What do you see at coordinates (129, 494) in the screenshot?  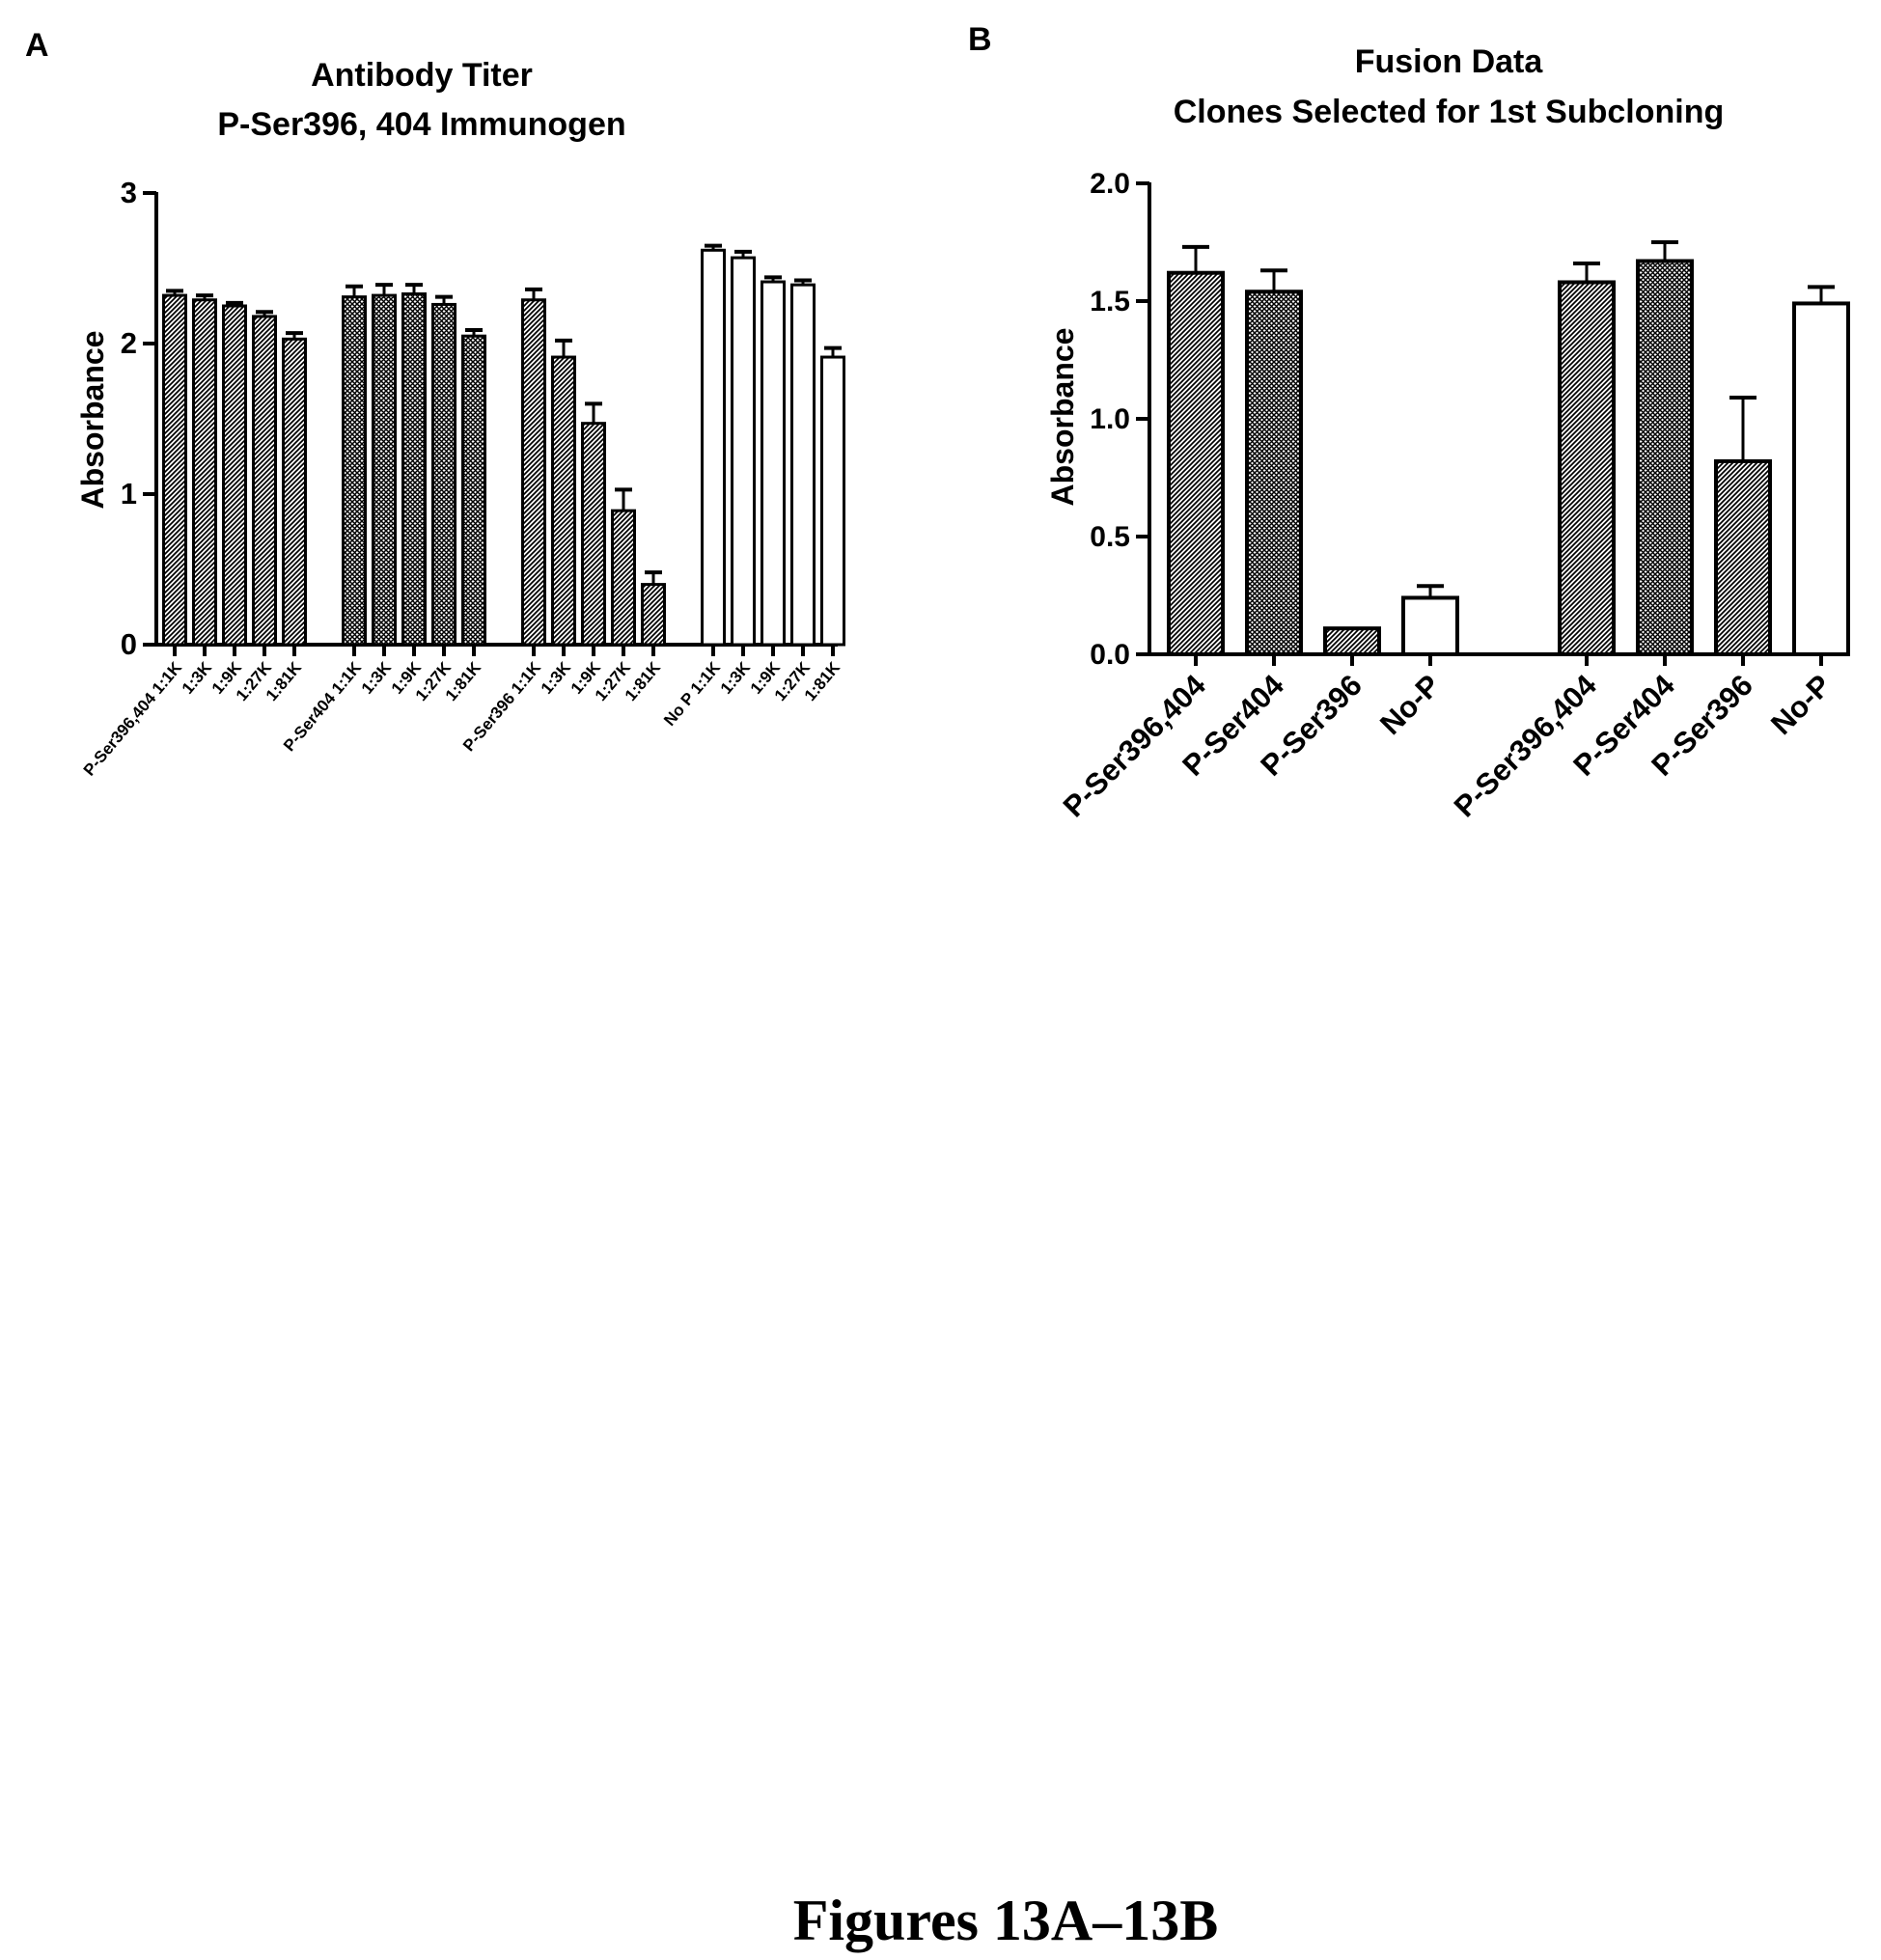 I see `y-tick-label: 1` at bounding box center [129, 494].